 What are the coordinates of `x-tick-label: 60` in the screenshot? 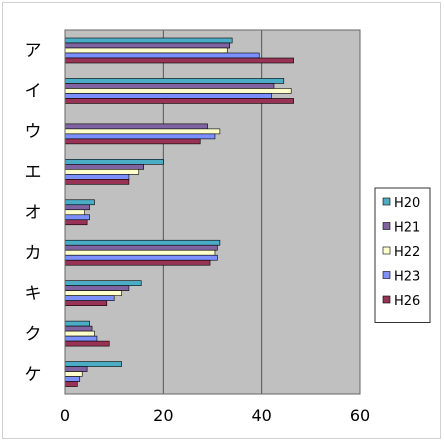 It's located at (360, 415).